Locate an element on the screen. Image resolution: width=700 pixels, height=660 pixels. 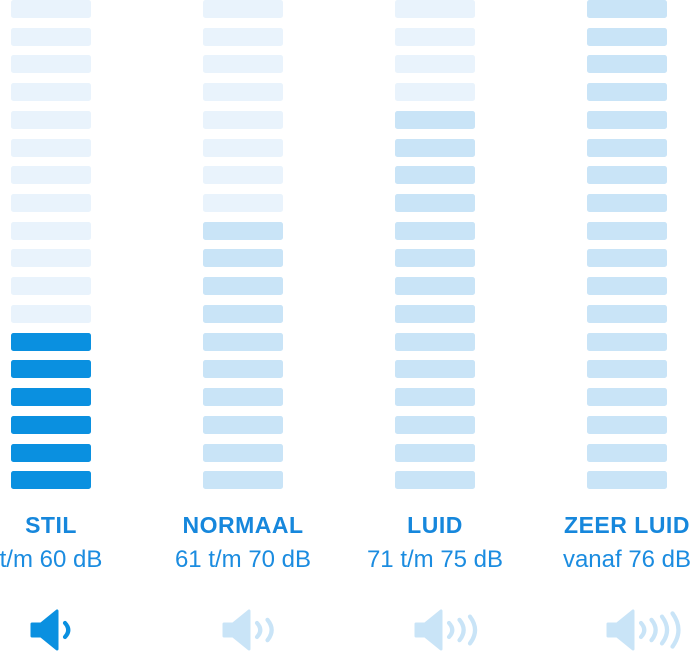
speaker-4-waves-icon is located at coordinates (643, 630).